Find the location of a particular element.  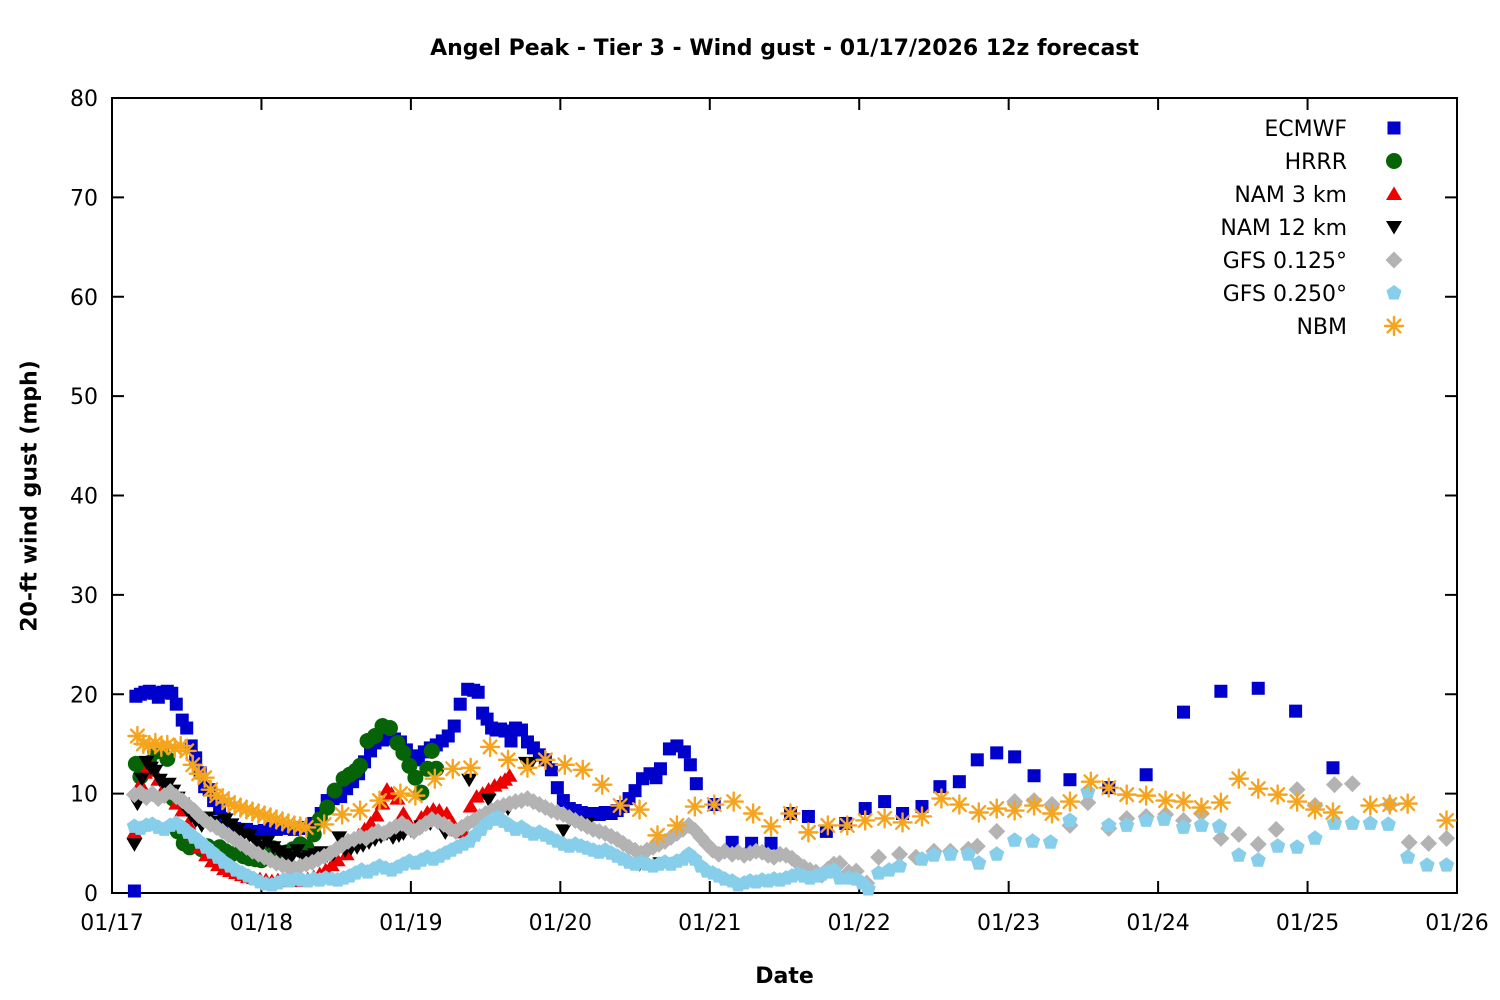

x-tick-label: 01/20 is located at coordinates (560, 923).